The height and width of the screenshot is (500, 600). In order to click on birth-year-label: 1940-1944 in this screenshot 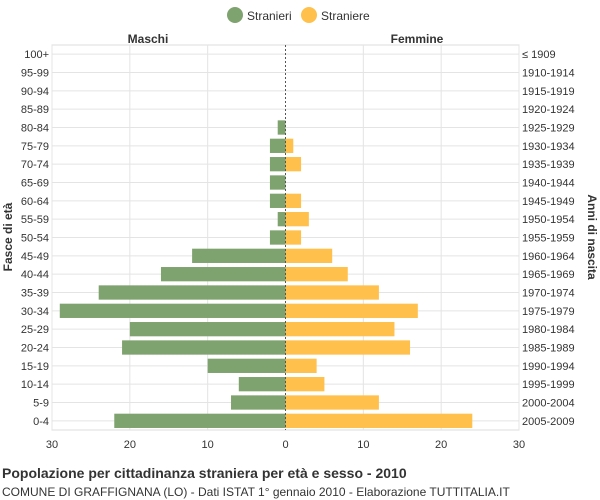, I will do `click(548, 184)`.